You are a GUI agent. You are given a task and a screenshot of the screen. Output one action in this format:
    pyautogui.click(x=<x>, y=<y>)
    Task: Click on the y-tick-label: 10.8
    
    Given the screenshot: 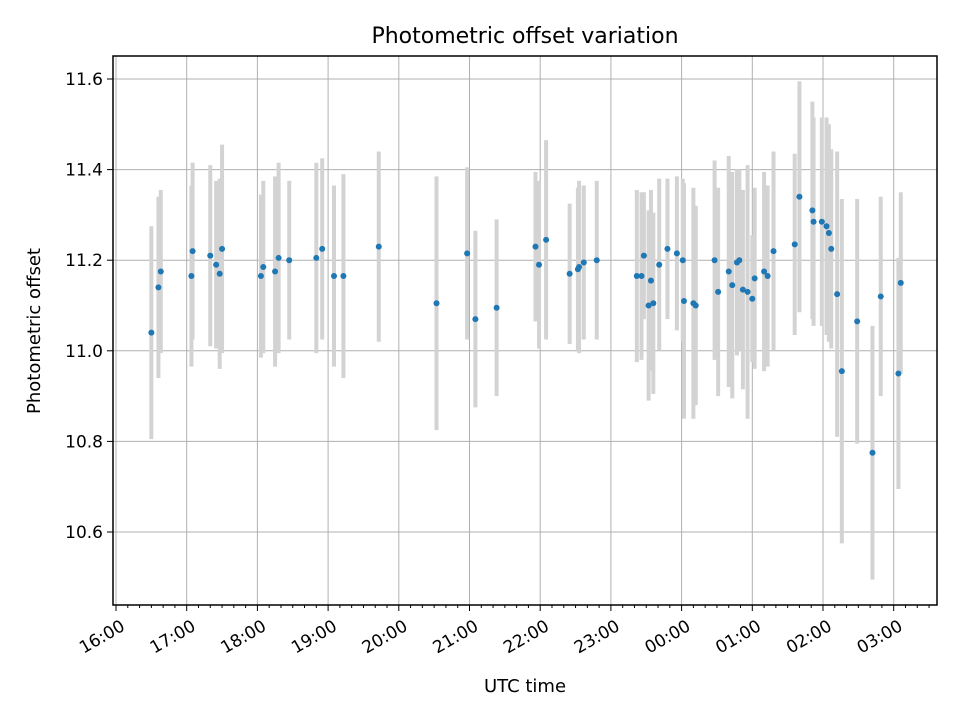 What is the action you would take?
    pyautogui.click(x=84, y=442)
    